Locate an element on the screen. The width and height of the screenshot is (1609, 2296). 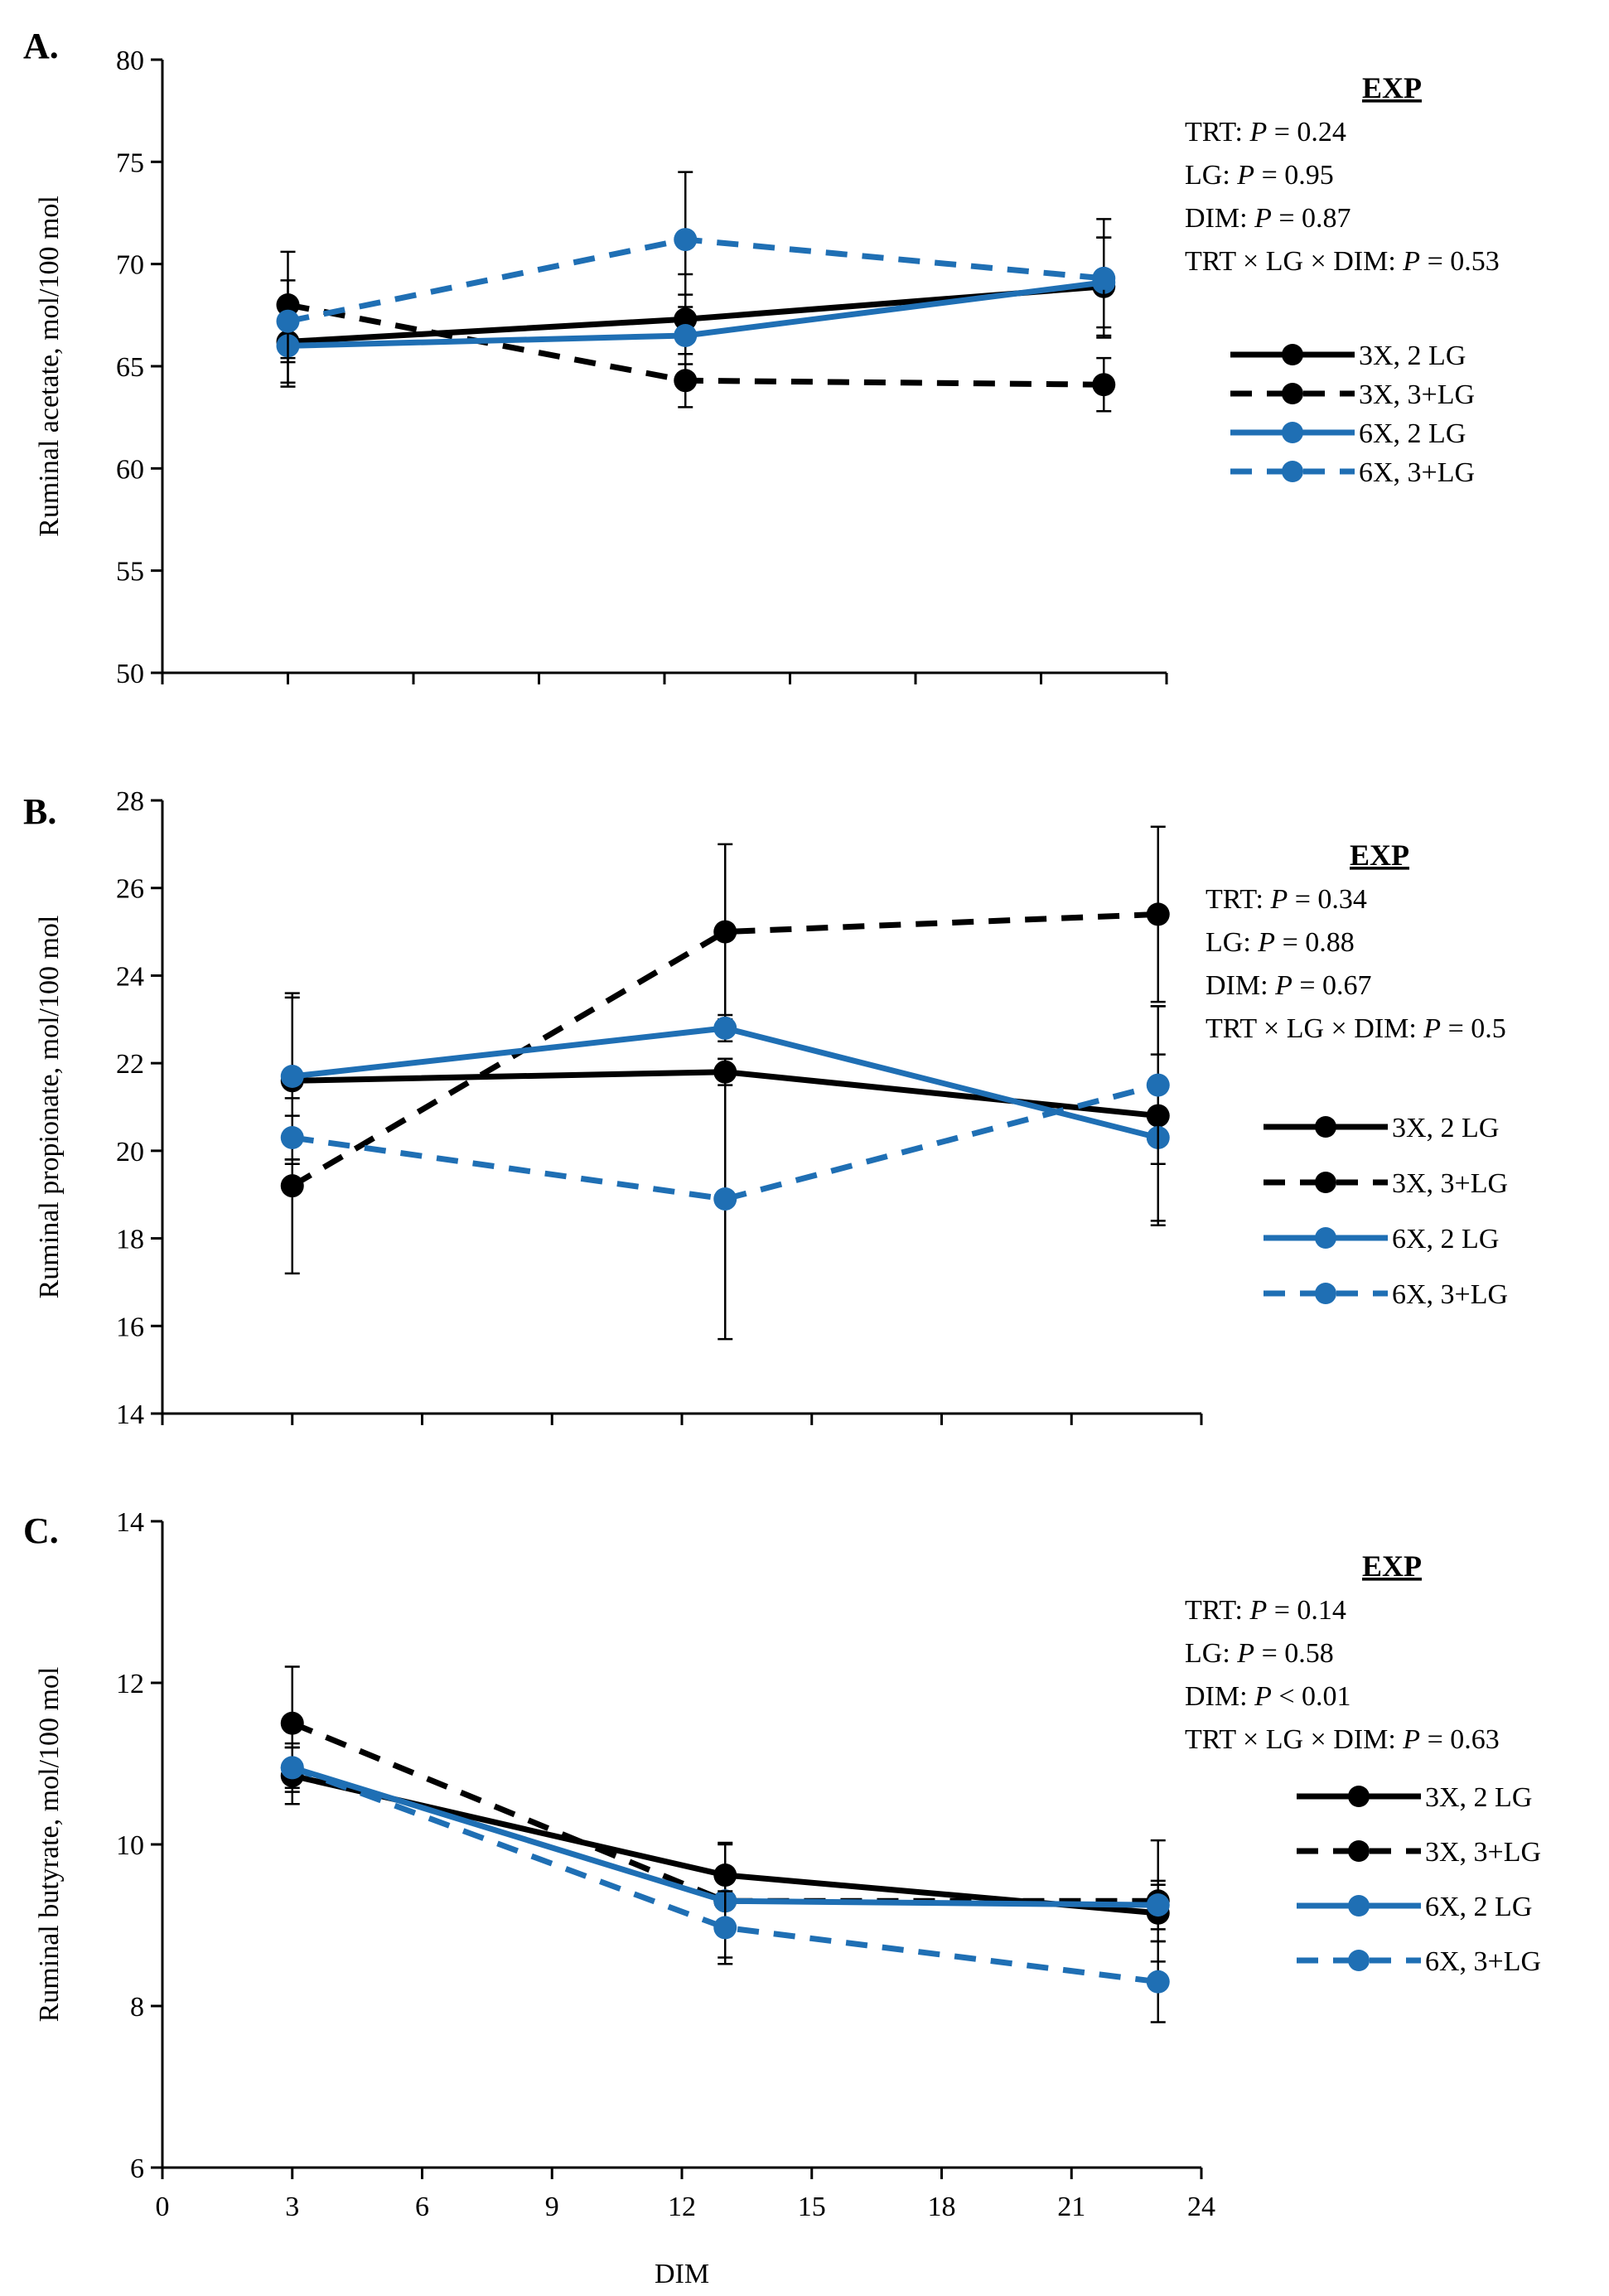
stats-line: LG: P = 0.58 is located at coordinates (1259, 1654).